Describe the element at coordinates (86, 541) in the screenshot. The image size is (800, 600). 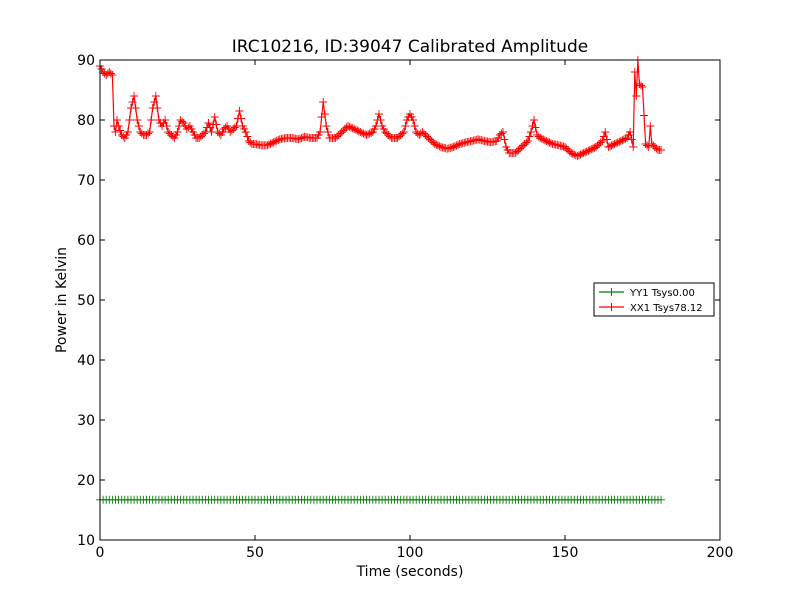
I see `y-tick-label: 10` at that location.